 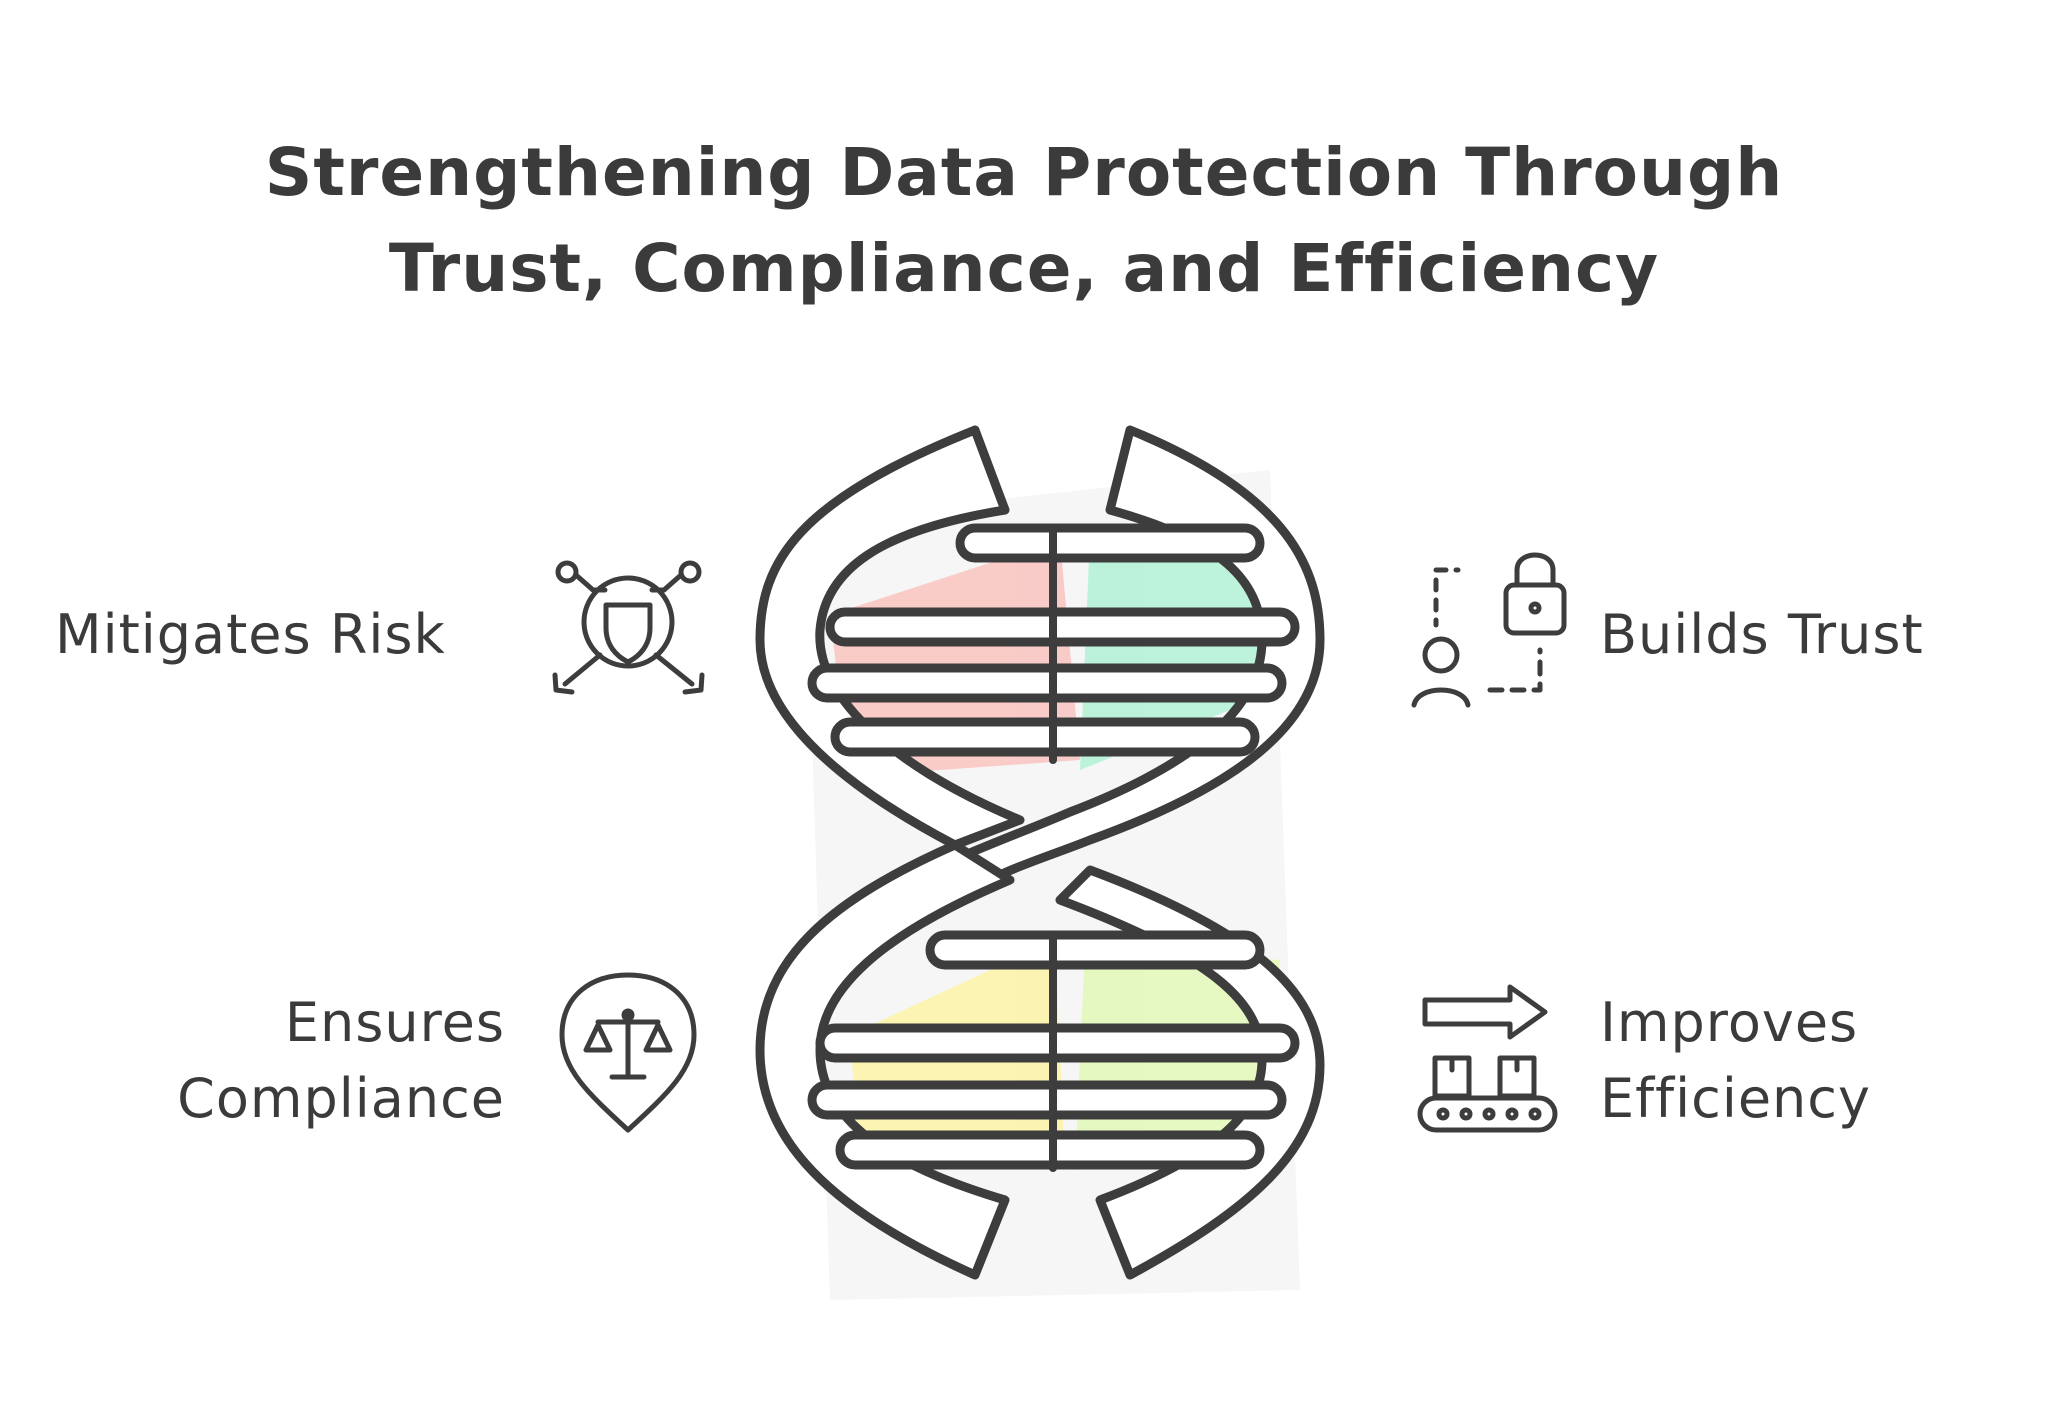 I want to click on scales-pin-icon, so click(x=628, y=1052).